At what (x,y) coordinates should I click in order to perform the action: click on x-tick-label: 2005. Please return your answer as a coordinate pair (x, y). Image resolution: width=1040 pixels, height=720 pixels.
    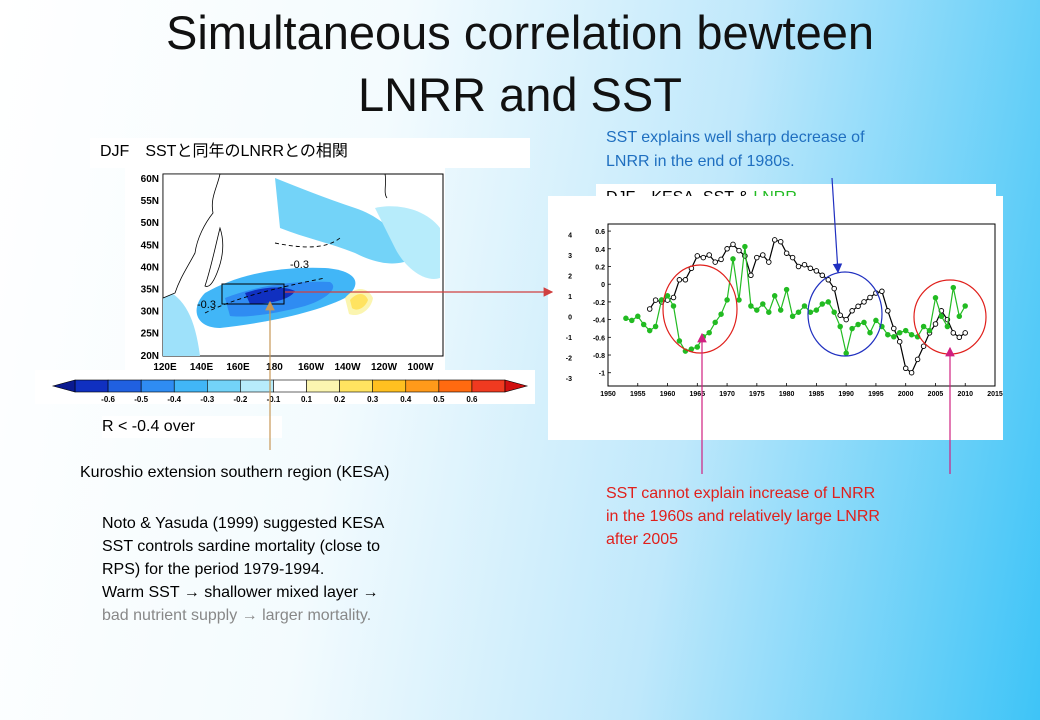
    Looking at the image, I should click on (936, 394).